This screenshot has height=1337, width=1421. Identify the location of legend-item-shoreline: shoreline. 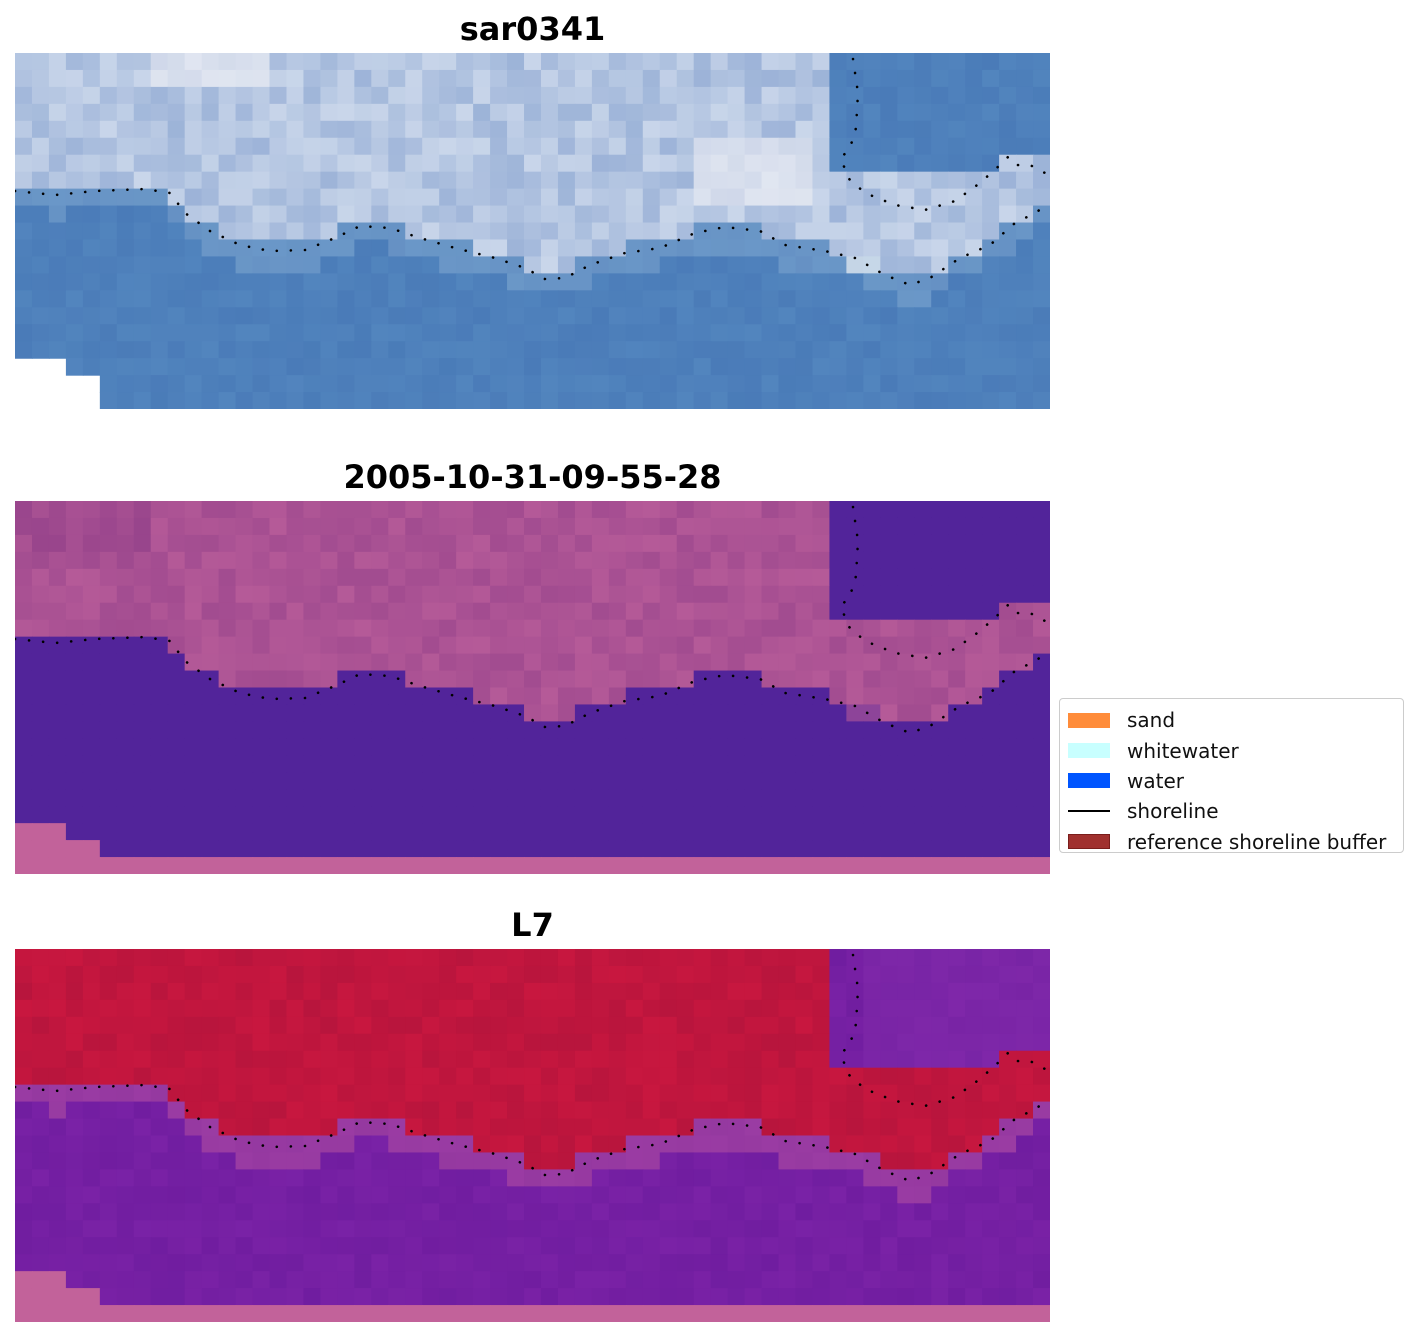
(1235, 811).